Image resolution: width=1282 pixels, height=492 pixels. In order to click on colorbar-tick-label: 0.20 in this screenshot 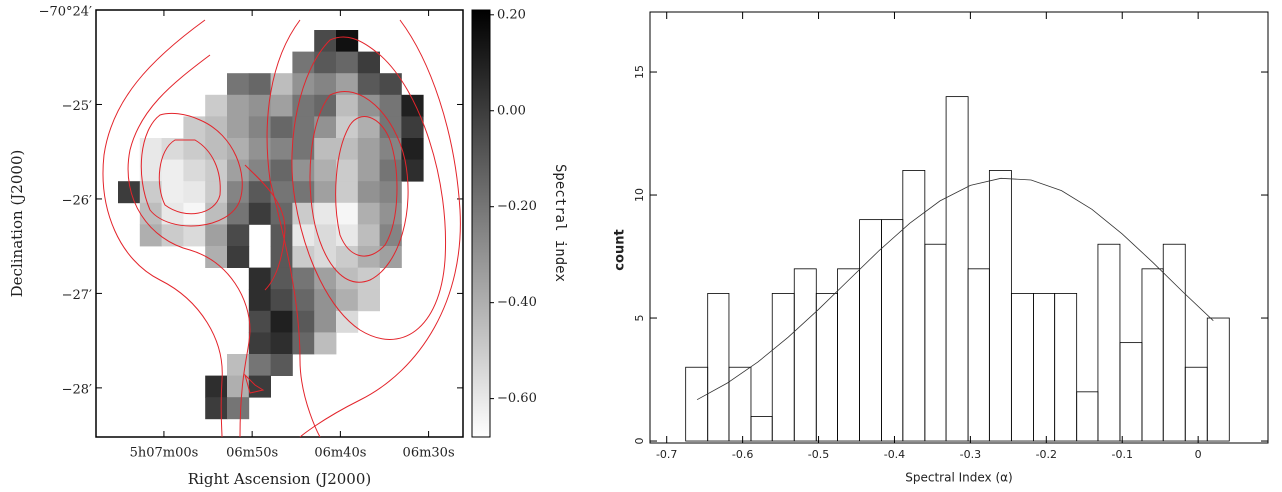, I will do `click(511, 14)`.